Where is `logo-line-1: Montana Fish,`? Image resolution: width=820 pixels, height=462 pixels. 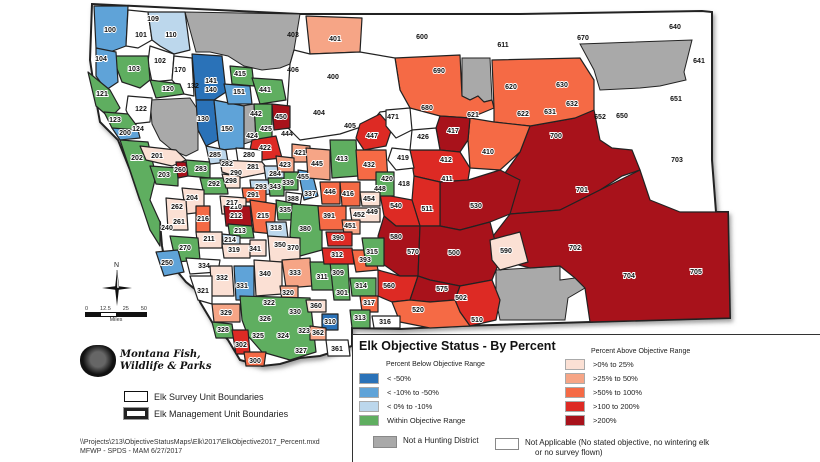 logo-line-1: Montana Fish, is located at coordinates (160, 354).